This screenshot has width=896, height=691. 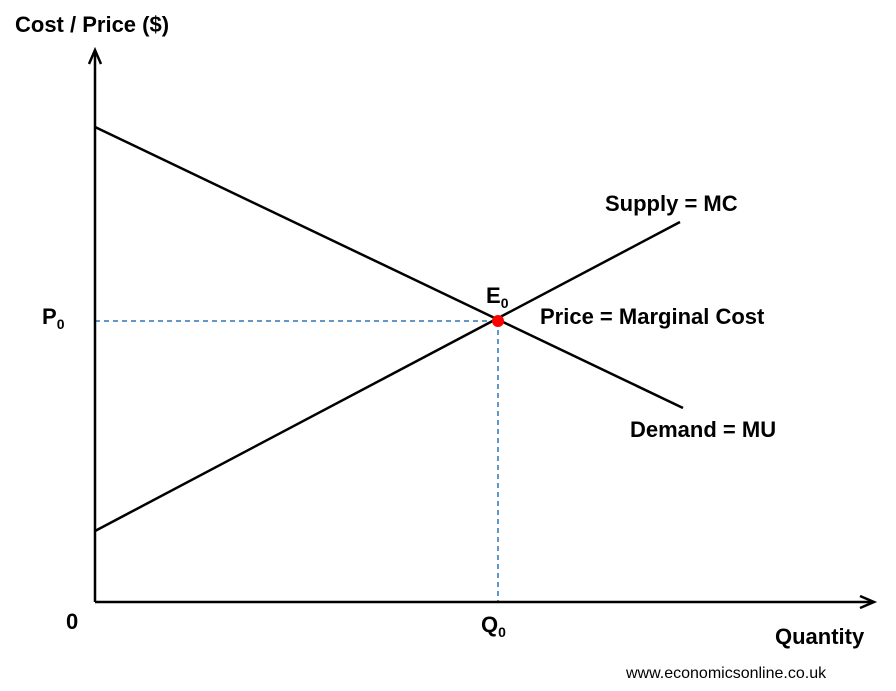 What do you see at coordinates (671, 203) in the screenshot?
I see `supply-curve-label: Supply = MC` at bounding box center [671, 203].